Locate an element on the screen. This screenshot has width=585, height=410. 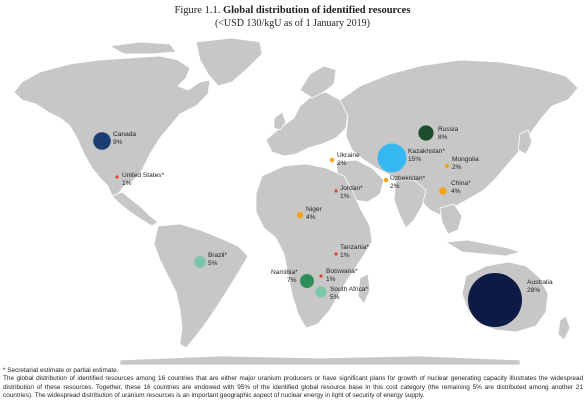
bubble-tanzania is located at coordinates (336, 254).